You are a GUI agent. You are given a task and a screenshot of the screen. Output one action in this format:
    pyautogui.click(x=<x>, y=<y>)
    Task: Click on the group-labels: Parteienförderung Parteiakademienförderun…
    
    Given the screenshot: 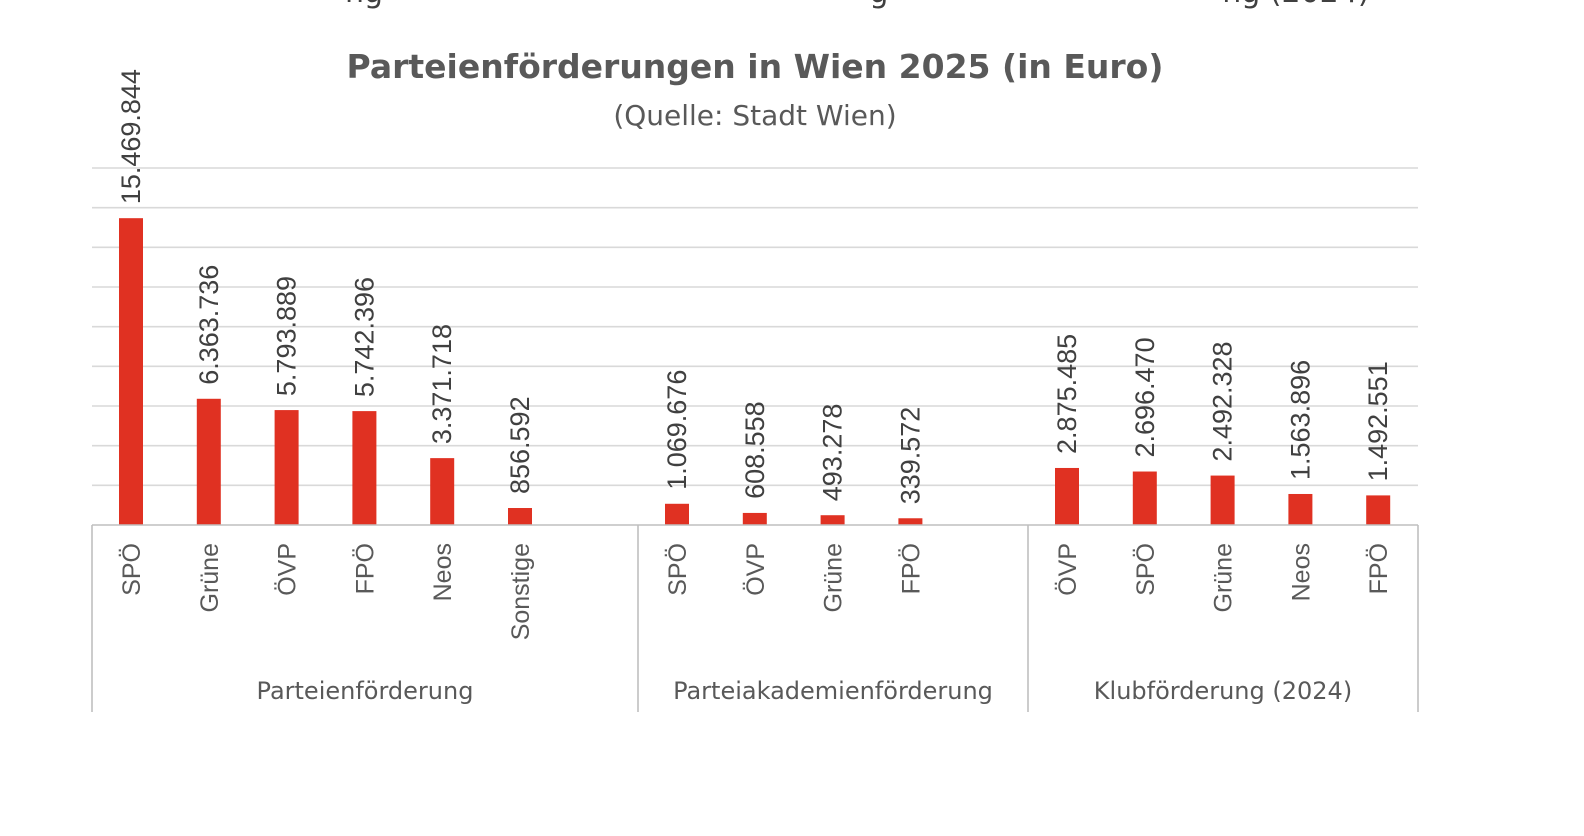 What is the action you would take?
    pyautogui.click(x=805, y=691)
    